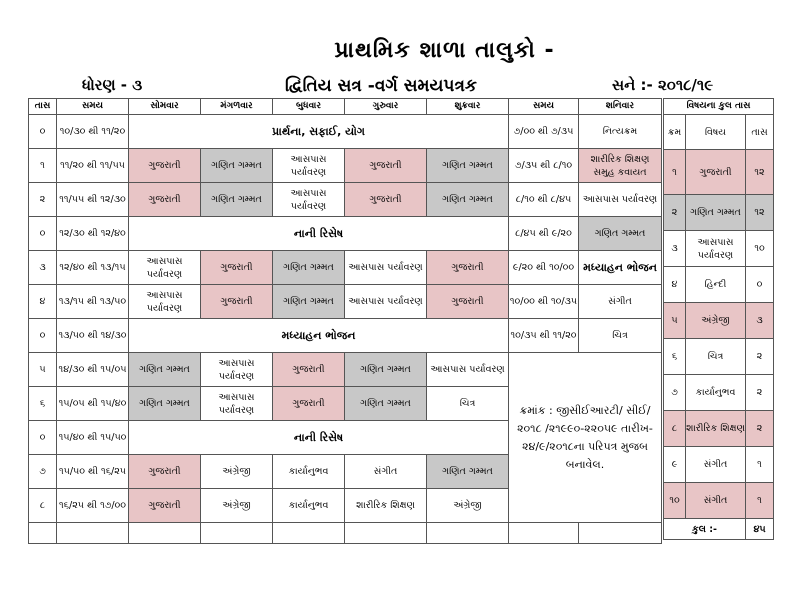  What do you see at coordinates (759, 500) in the screenshot?
I see `summary-count: ૧` at bounding box center [759, 500].